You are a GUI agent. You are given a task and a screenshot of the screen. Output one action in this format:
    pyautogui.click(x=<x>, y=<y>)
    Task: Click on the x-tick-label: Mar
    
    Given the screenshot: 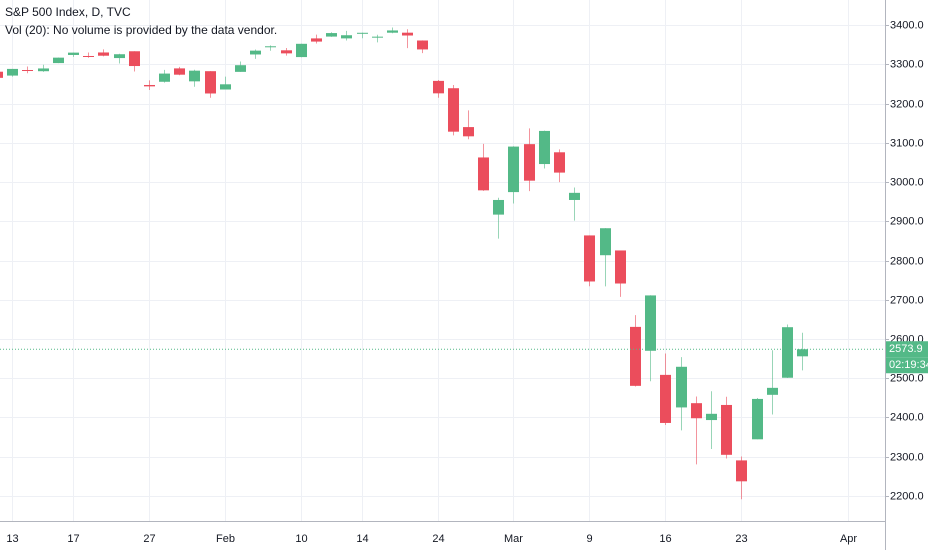 What is the action you would take?
    pyautogui.click(x=513, y=539)
    